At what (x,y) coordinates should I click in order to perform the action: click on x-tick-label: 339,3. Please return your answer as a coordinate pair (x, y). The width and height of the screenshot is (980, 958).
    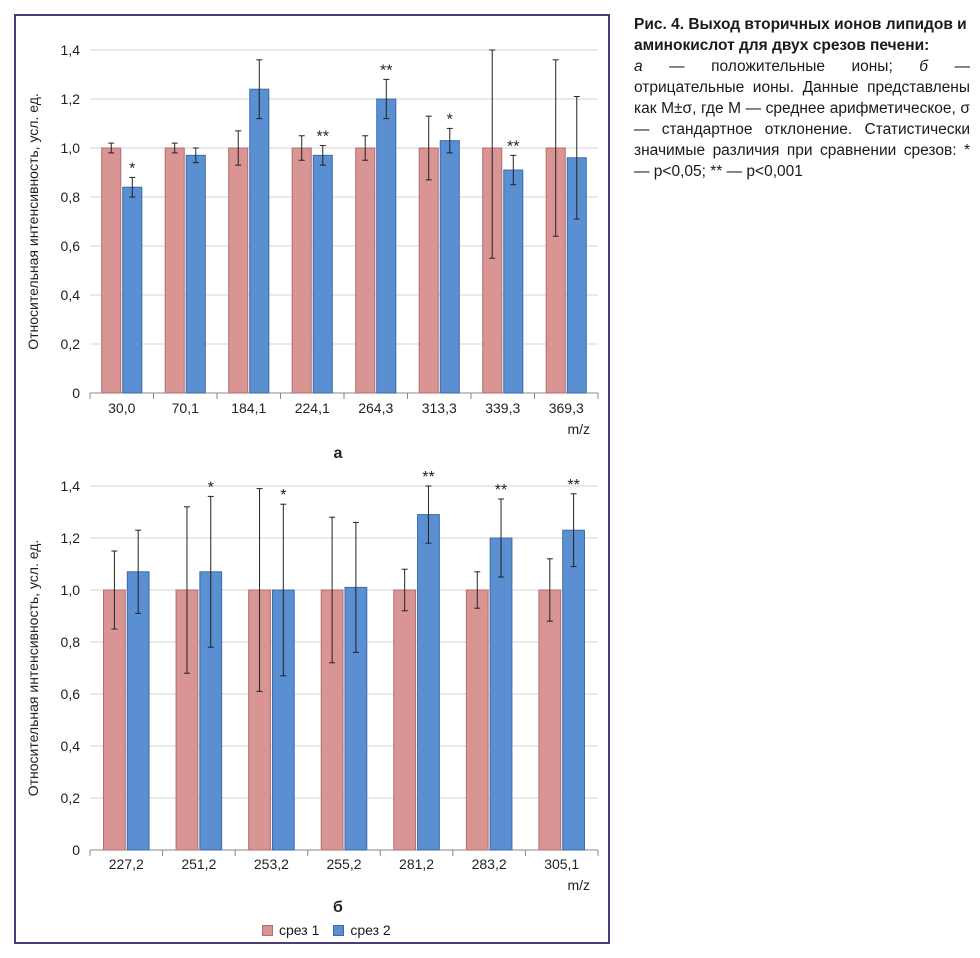
    Looking at the image, I should click on (502, 408).